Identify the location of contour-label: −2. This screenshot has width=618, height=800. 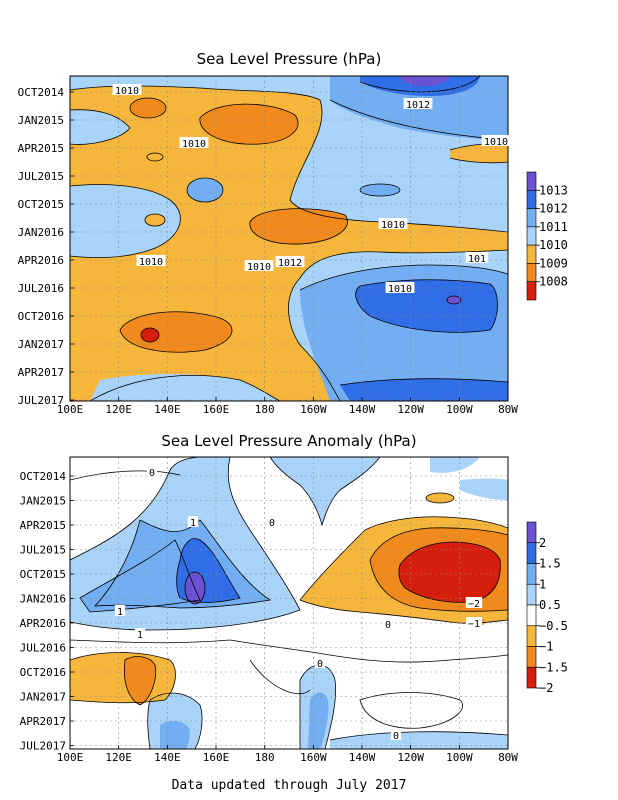
(474, 604).